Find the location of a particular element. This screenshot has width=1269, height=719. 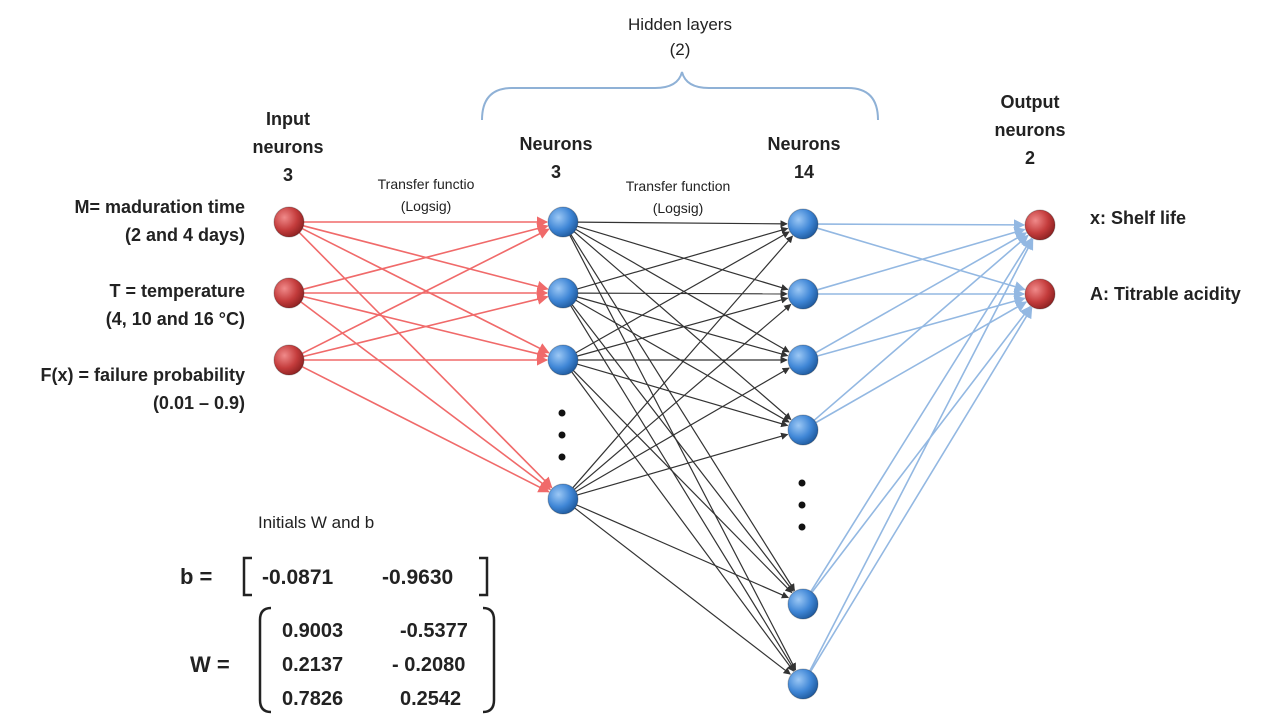

hidden-layers-brace is located at coordinates (680, 96).